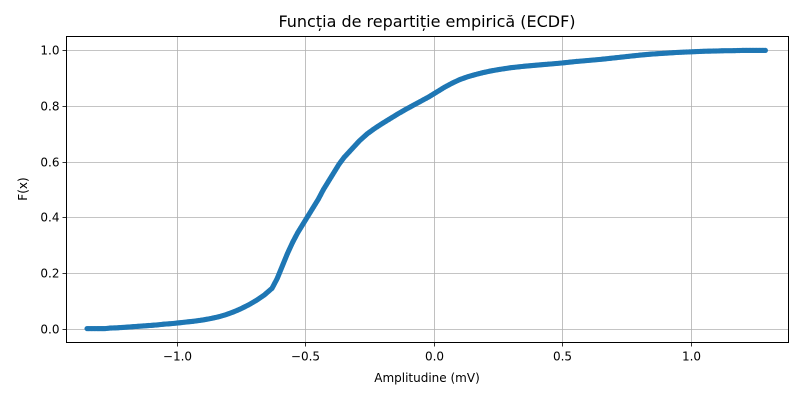  I want to click on y-tick-label: 0.6, so click(49, 163).